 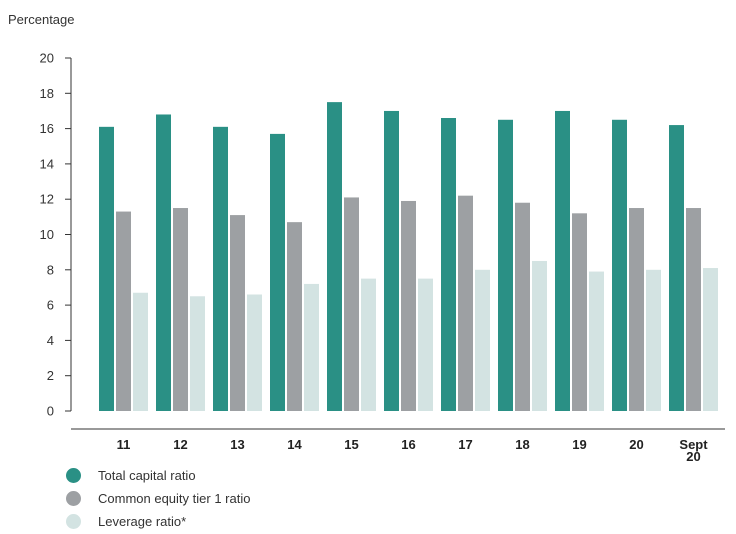 What do you see at coordinates (351, 444) in the screenshot?
I see `x-tick-label-4: 15` at bounding box center [351, 444].